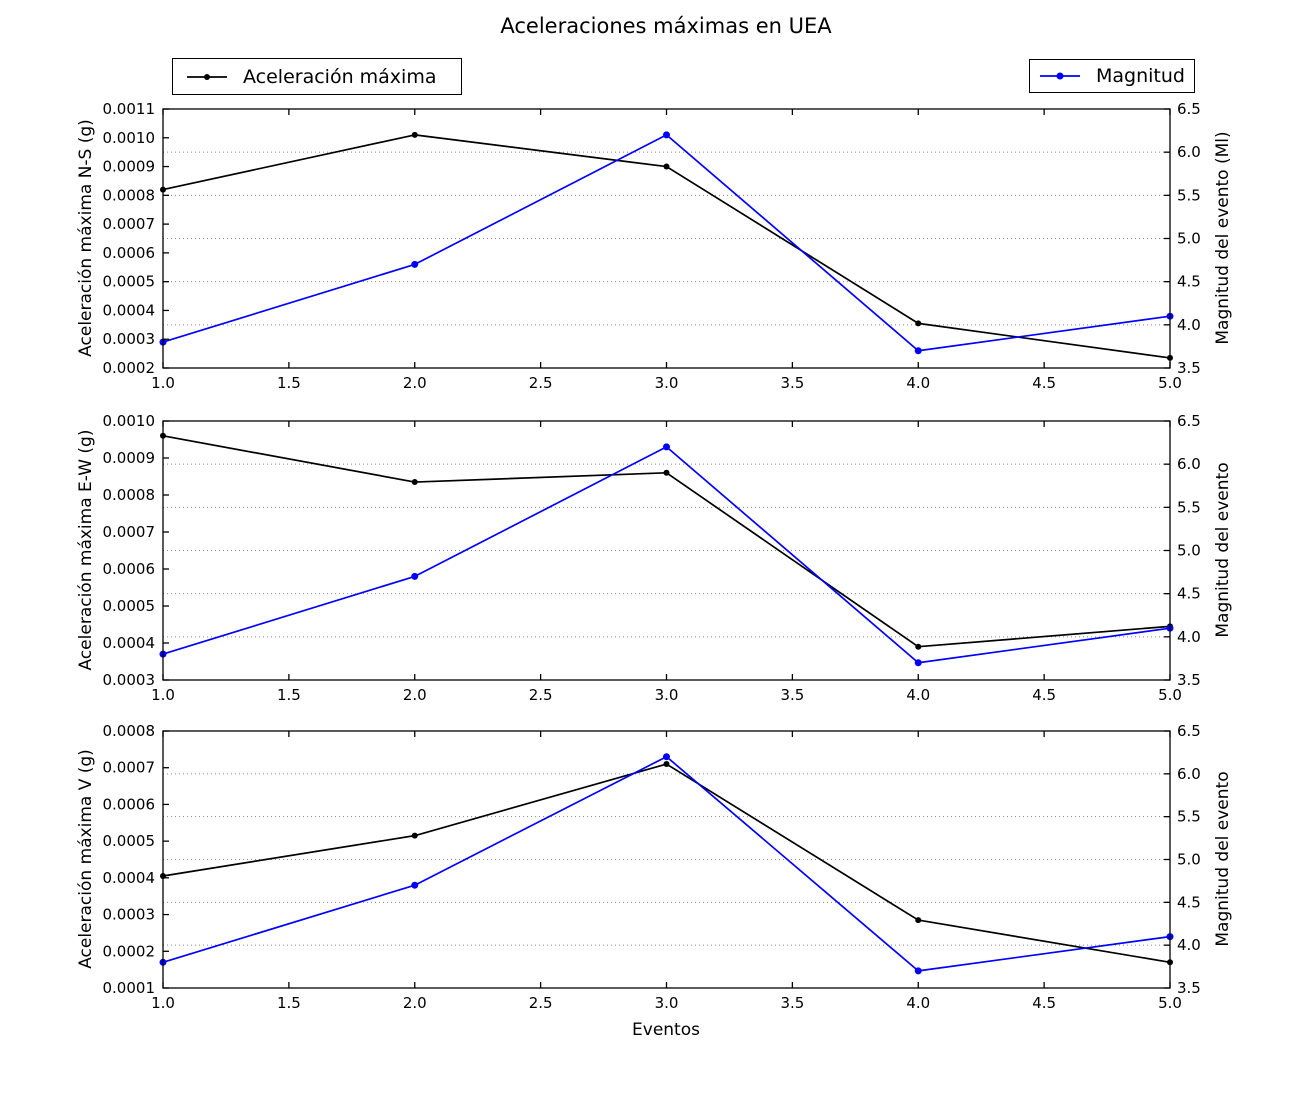 This screenshot has height=1100, width=1300. I want to click on legend-label-magnitud: Magnitud, so click(1140, 76).